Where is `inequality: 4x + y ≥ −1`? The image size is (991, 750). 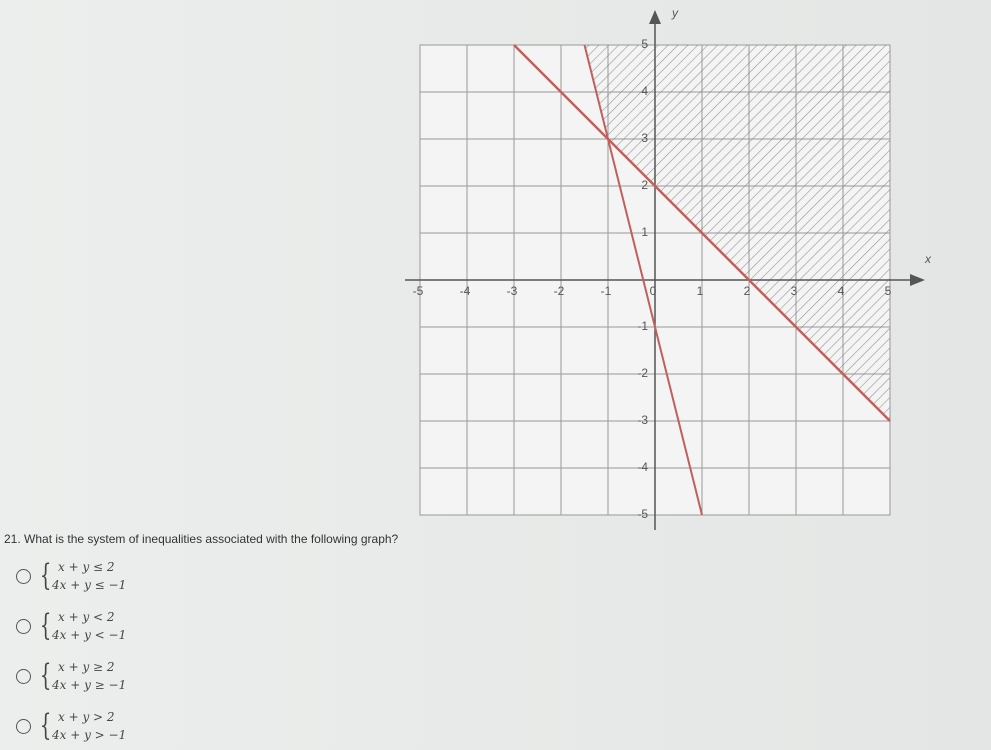 inequality: 4x + y ≥ −1 is located at coordinates (89, 685).